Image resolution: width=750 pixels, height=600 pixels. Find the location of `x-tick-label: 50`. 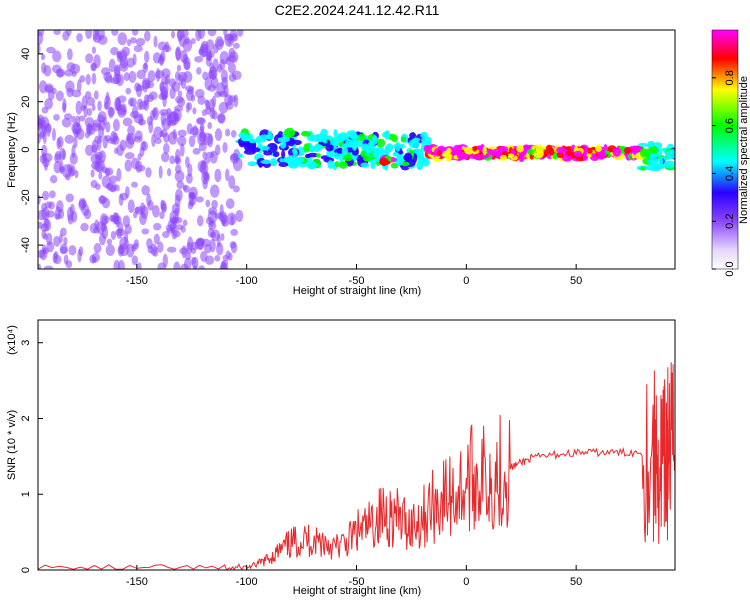

x-tick-label: 50 is located at coordinates (576, 582).